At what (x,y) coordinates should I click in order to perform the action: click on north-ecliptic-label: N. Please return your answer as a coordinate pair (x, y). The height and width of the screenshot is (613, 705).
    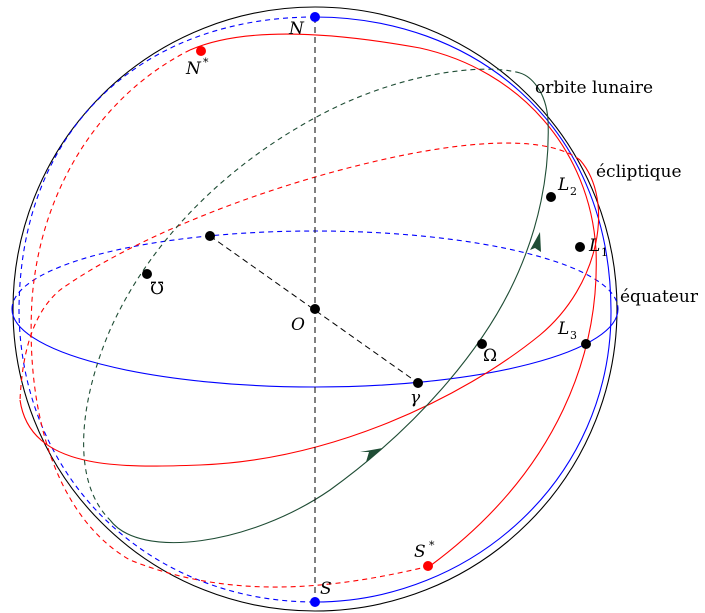
    Looking at the image, I should click on (193, 69).